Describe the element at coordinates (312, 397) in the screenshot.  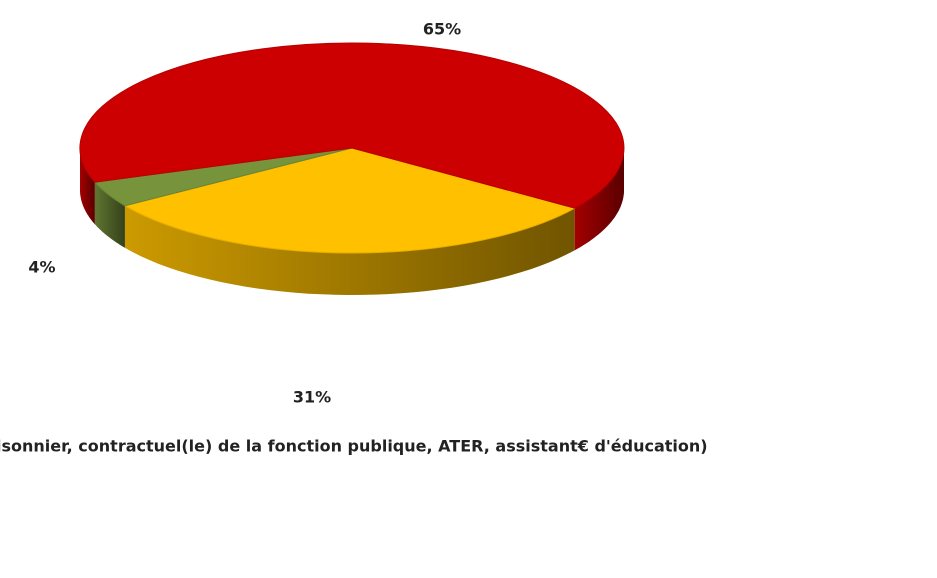
I see `data-label: 31%` at that location.